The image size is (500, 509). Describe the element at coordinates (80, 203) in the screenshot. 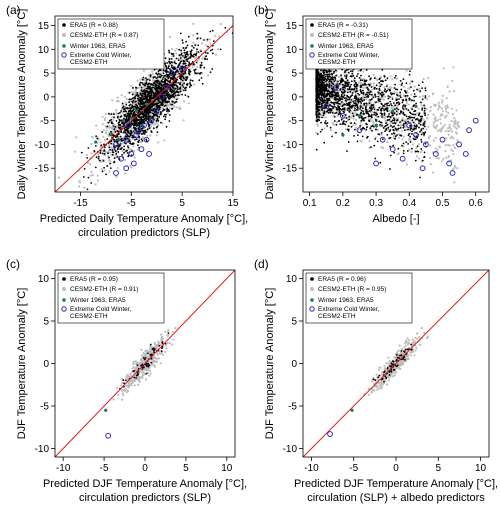

I see `x-tick-label: -15` at that location.